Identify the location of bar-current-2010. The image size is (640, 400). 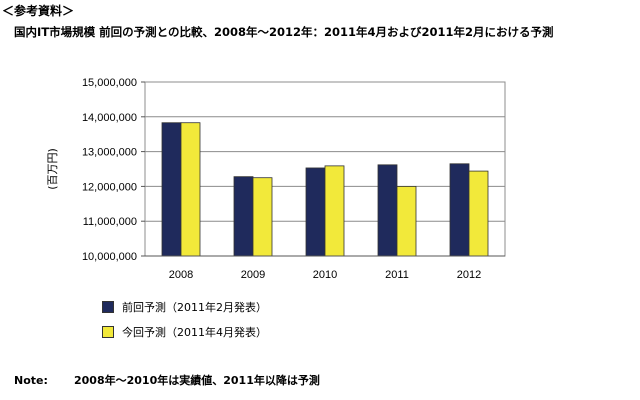
(334, 211).